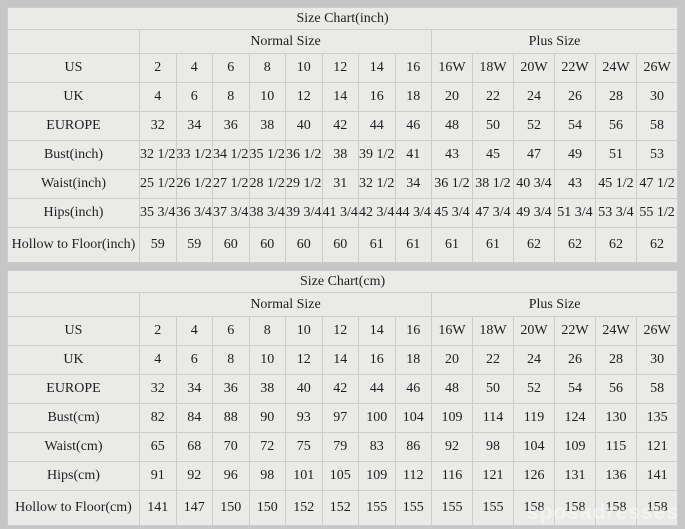 This screenshot has height=529, width=685. What do you see at coordinates (73, 155) in the screenshot?
I see `row-label: Bust(inch)` at bounding box center [73, 155].